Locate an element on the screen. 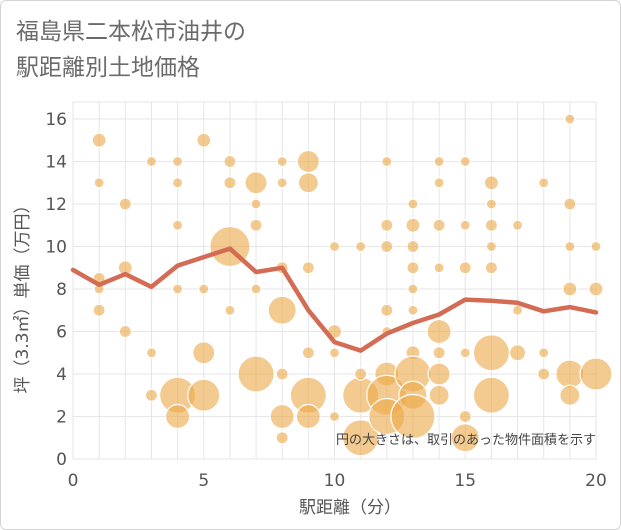 The height and width of the screenshot is (530, 621). x-tick-label: 0 is located at coordinates (73, 481).